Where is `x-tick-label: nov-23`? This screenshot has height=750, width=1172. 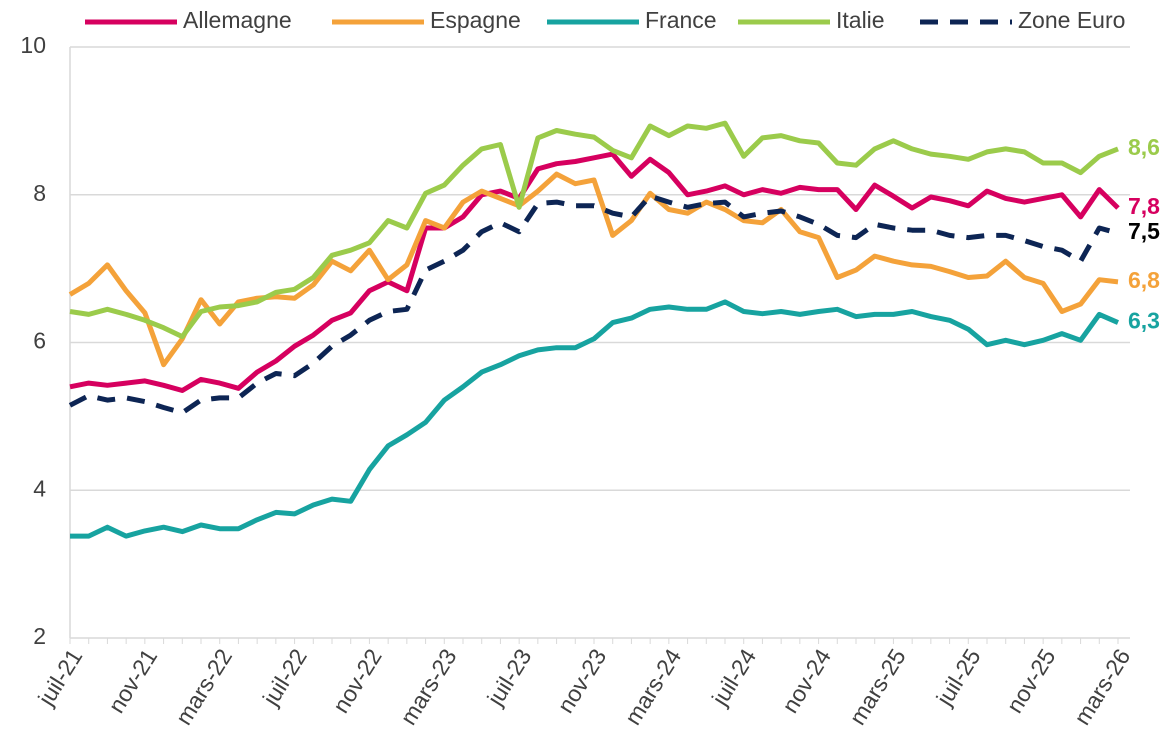 x-tick-label: nov-23 is located at coordinates (581, 680).